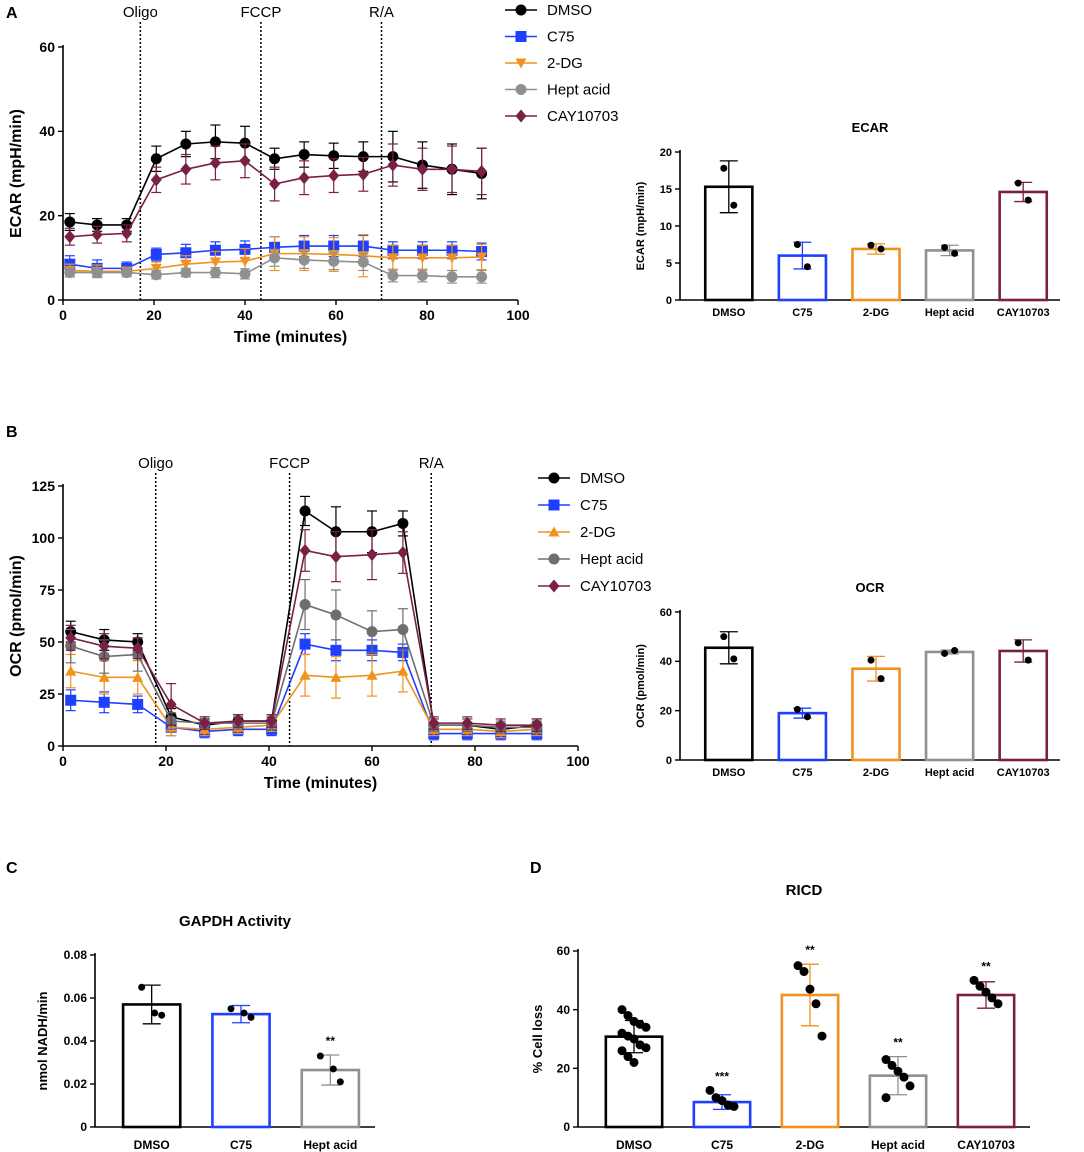 The height and width of the screenshot is (1152, 1084). What do you see at coordinates (518, 315) in the screenshot?
I see `x-tick-label: 100` at bounding box center [518, 315].